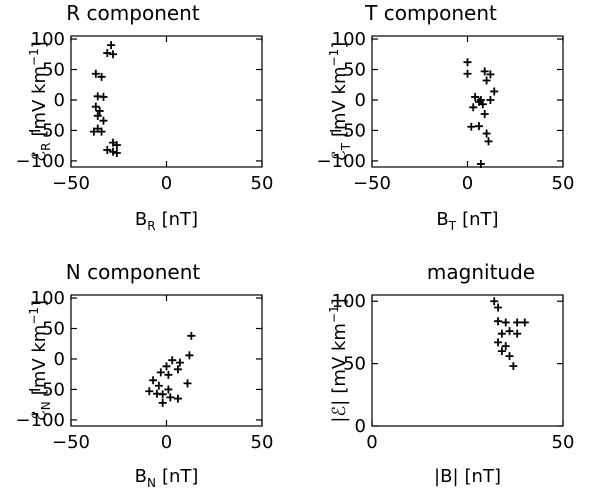 The height and width of the screenshot is (501, 594). What do you see at coordinates (446, 476) in the screenshot?
I see `x-axis-label-main: |B|` at bounding box center [446, 476].